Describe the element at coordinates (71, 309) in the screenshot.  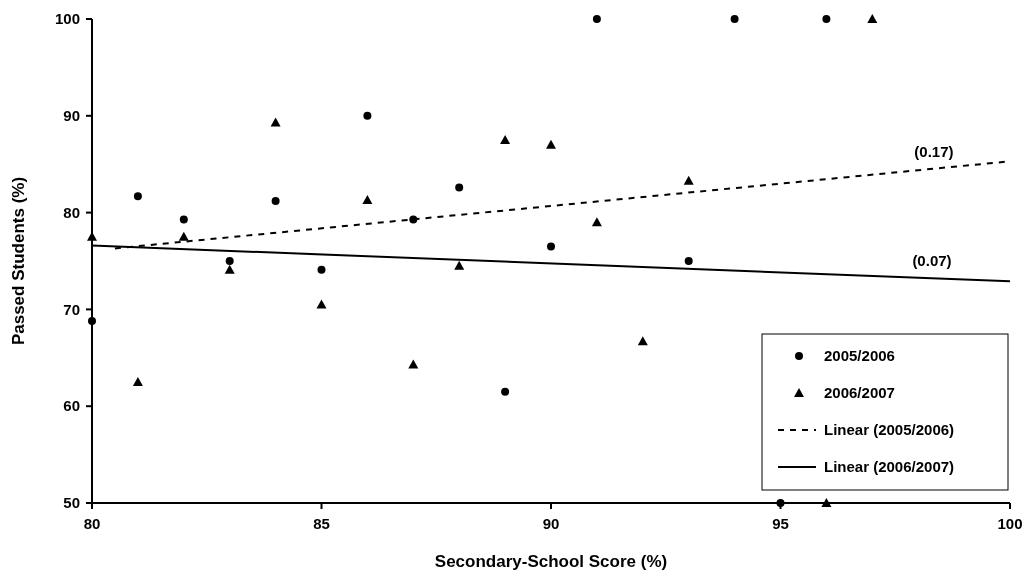
I see `y-tick-label: 70` at that location.